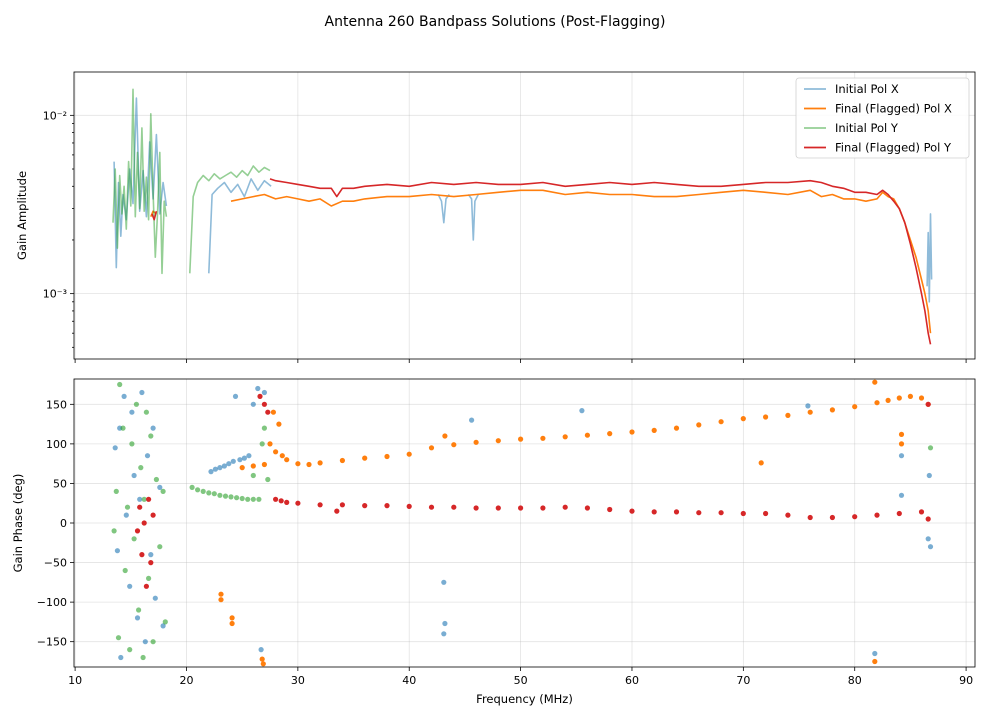 The width and height of the screenshot is (990, 720). I want to click on x-tick-label: 40, so click(409, 680).